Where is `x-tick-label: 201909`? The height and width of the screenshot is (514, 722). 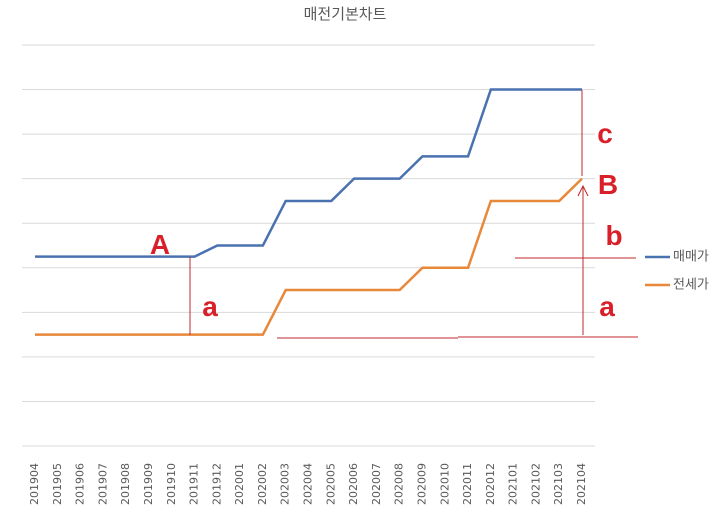 x-tick-label: 201909 is located at coordinates (148, 484).